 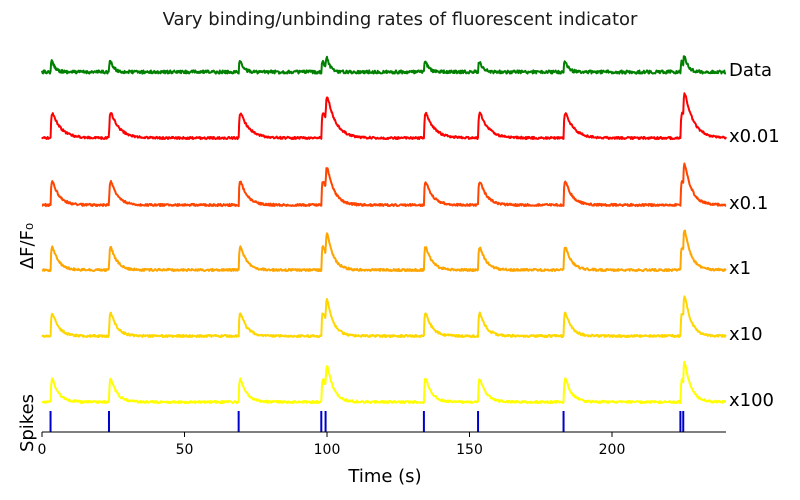 What do you see at coordinates (384, 65) in the screenshot?
I see `trace-data` at bounding box center [384, 65].